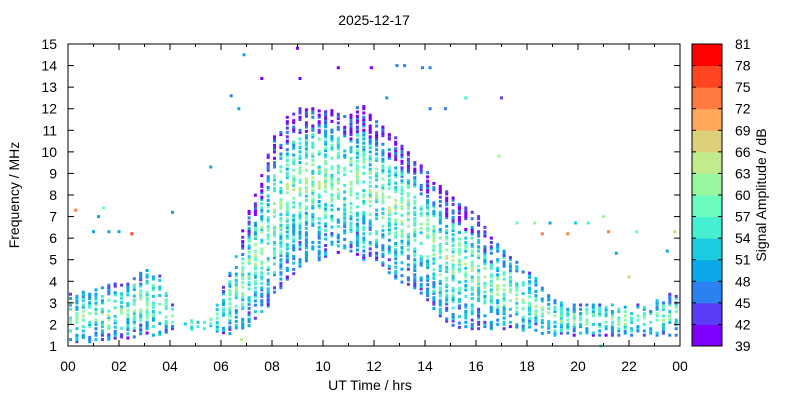 The image size is (800, 405). What do you see at coordinates (68, 366) in the screenshot?
I see `x-tick-label: 00` at bounding box center [68, 366].